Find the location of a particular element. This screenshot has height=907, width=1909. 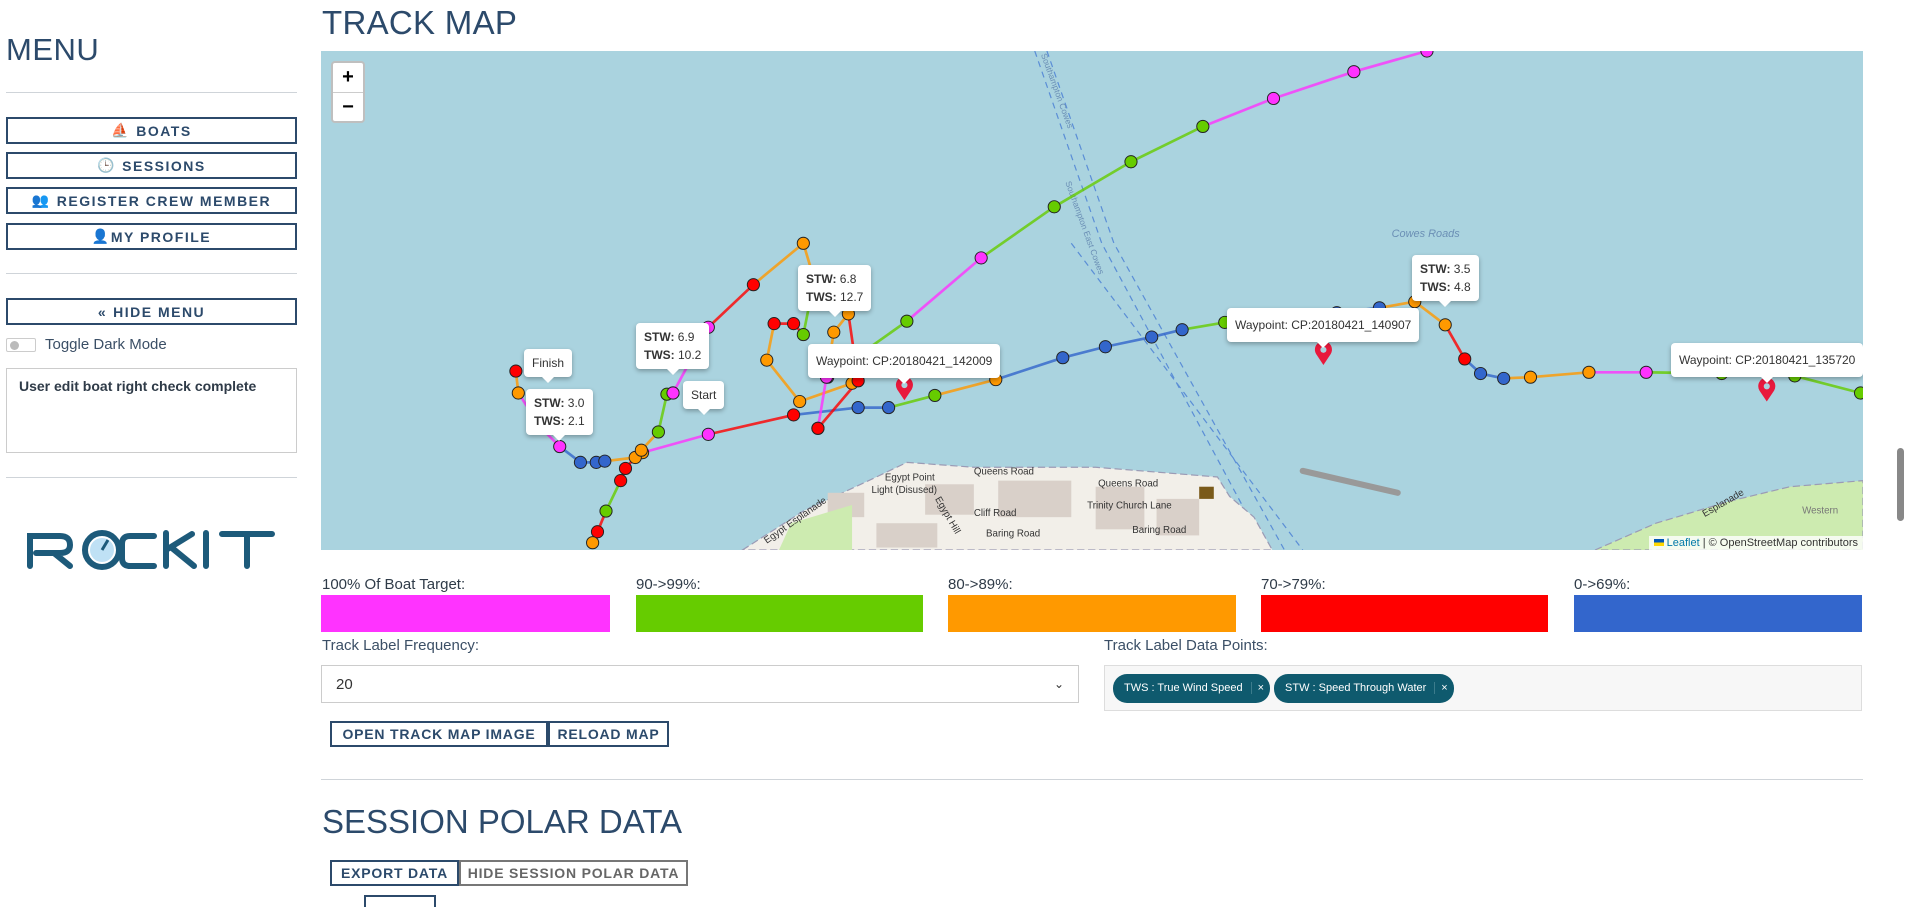

my-profile-button: 👤 MY PROFILE is located at coordinates (151, 236).